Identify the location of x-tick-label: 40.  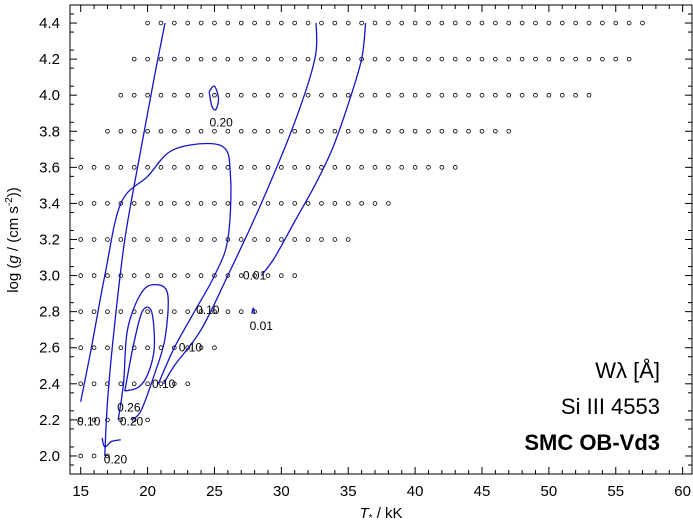
(415, 491).